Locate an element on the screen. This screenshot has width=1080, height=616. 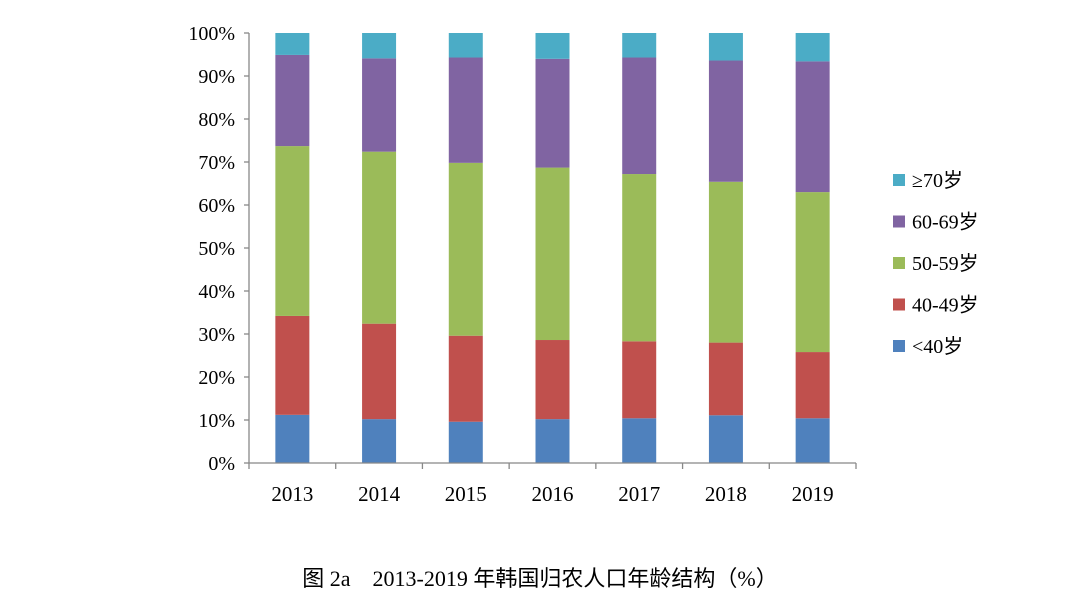
y-tick-label: 80% is located at coordinates (216, 120).